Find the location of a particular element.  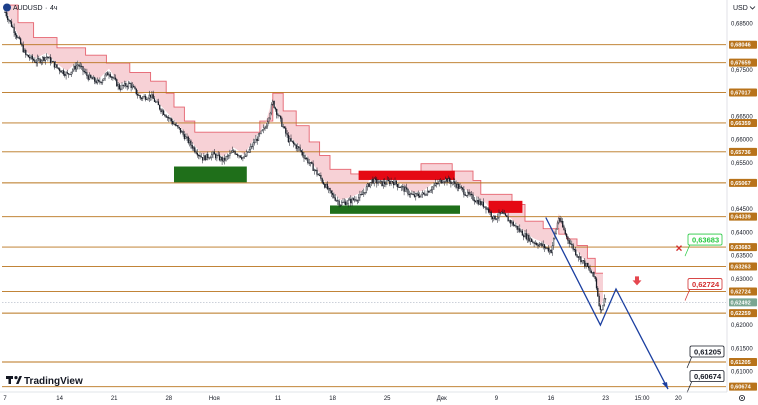

level-price-label: 0,68046 is located at coordinates (741, 46).